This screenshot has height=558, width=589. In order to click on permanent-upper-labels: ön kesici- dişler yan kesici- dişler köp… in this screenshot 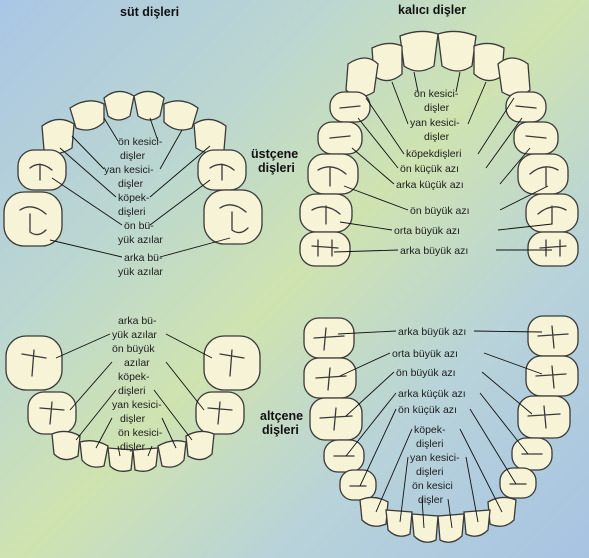, I will do `click(432, 172)`.